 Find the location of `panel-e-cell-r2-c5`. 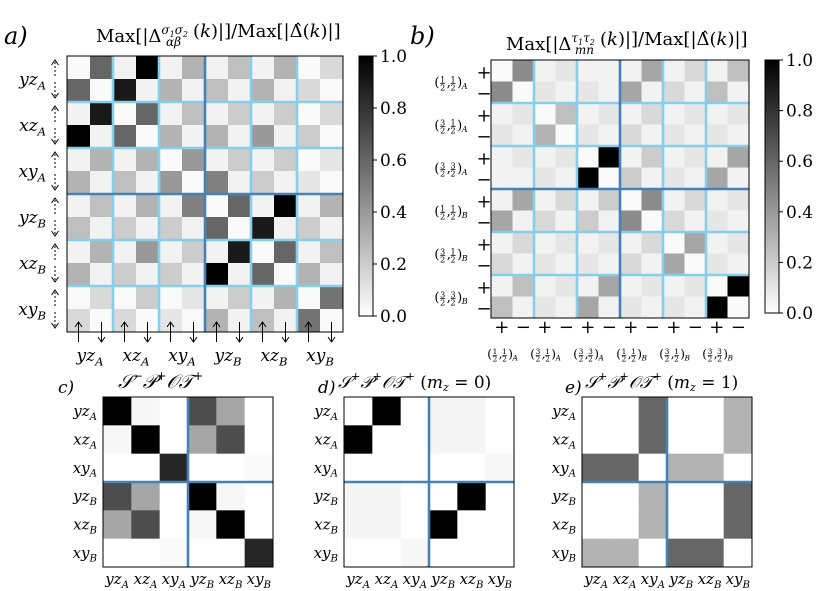

panel-e-cell-r2-c5 is located at coordinates (738, 468).